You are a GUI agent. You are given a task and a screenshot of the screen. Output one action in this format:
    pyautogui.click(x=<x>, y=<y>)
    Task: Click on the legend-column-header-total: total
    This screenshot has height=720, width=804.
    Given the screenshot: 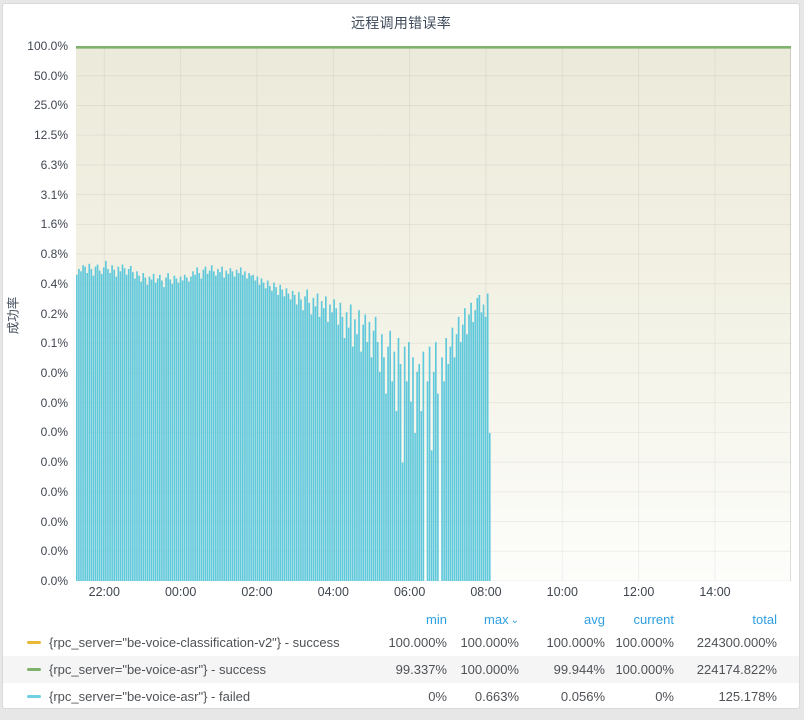 What is the action you would take?
    pyautogui.click(x=764, y=619)
    